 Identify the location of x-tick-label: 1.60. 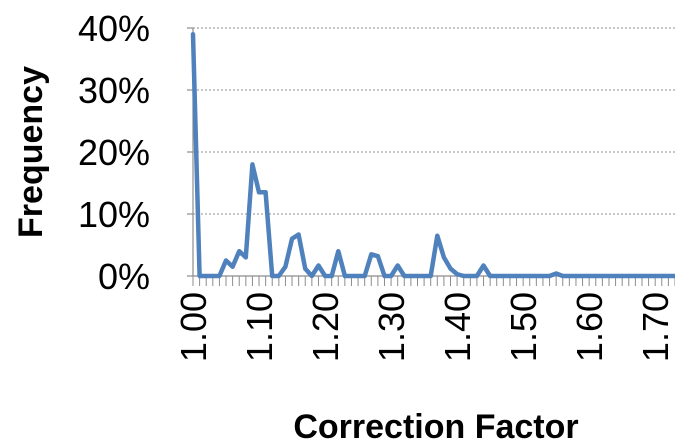
(589, 327).